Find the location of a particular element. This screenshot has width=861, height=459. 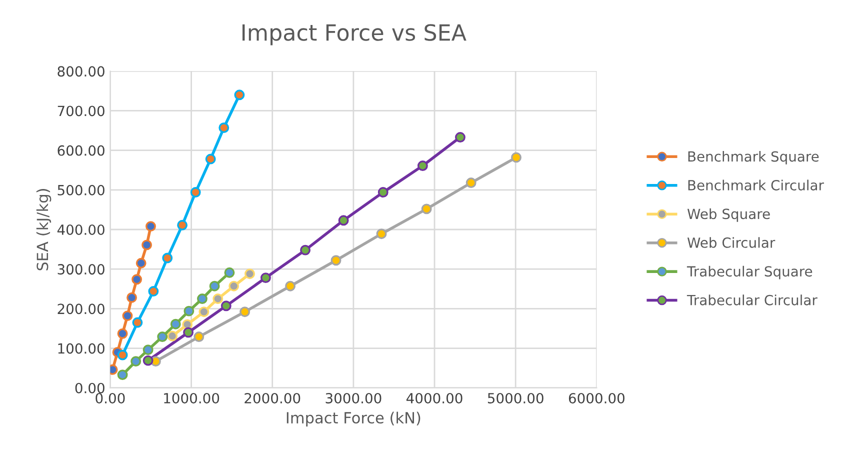

y-tick-label: 100.00 is located at coordinates (81, 348).